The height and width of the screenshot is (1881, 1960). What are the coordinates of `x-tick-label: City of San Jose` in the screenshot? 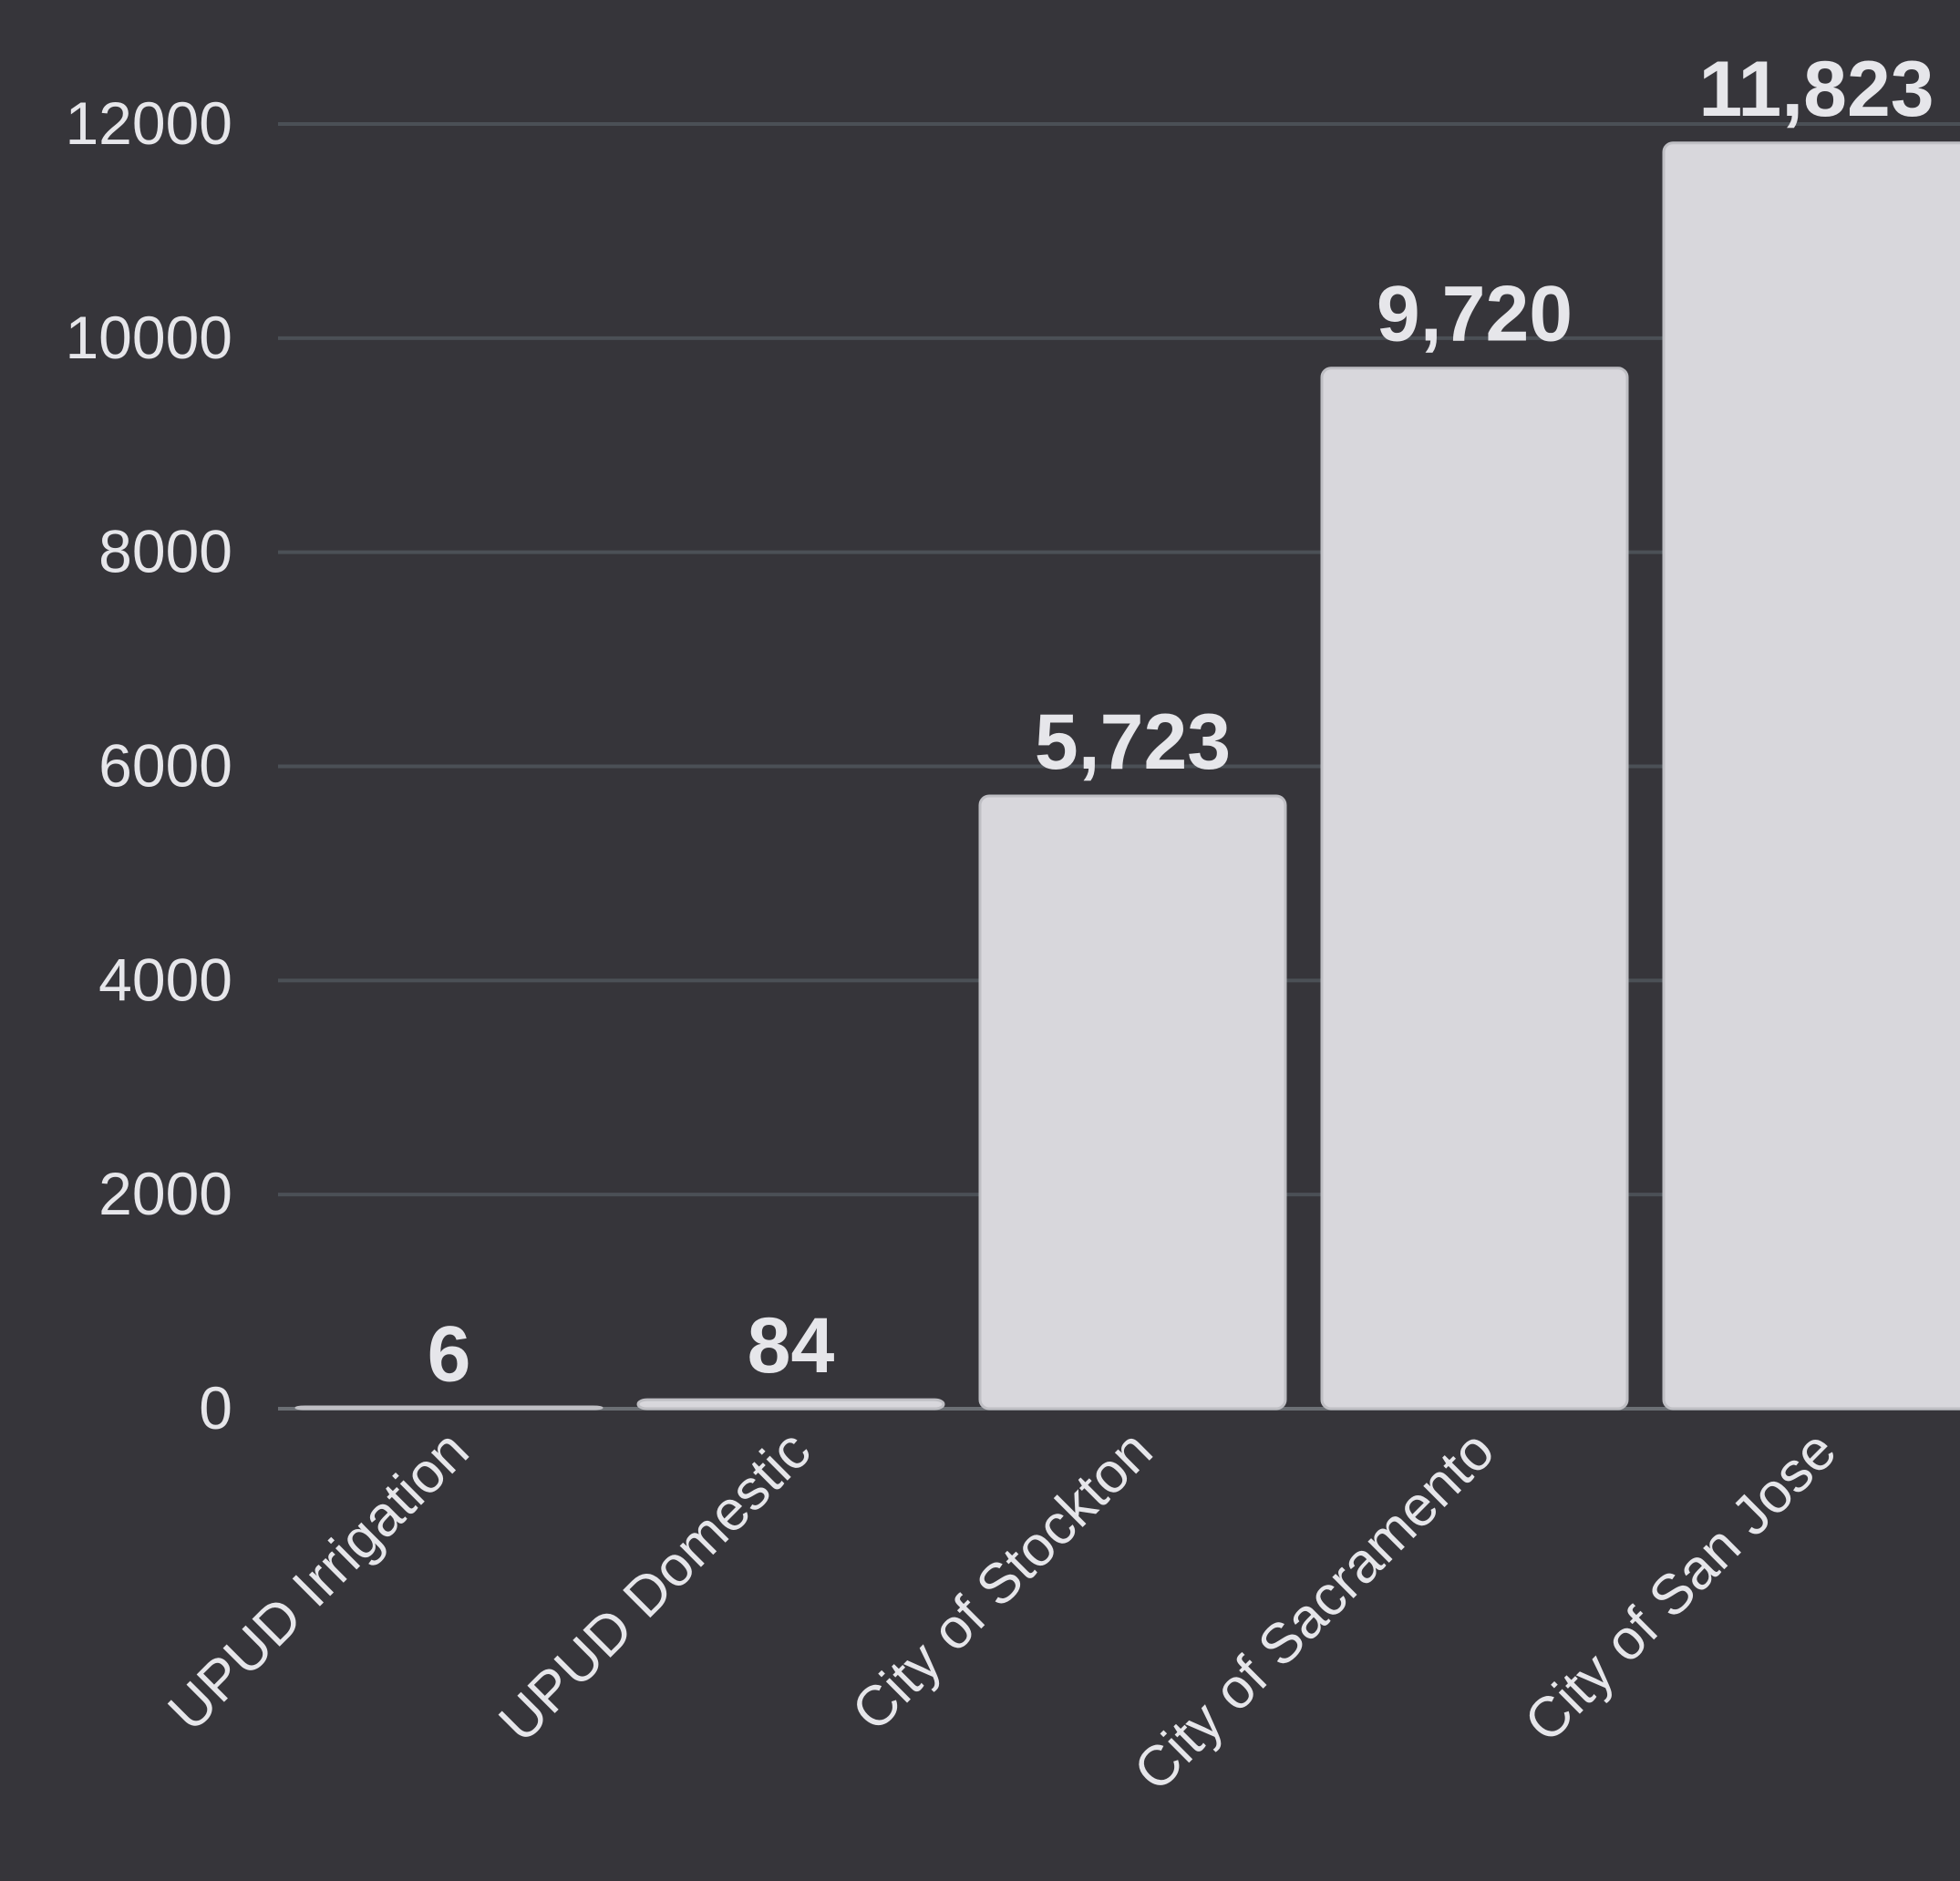 It's located at (1680, 1587).